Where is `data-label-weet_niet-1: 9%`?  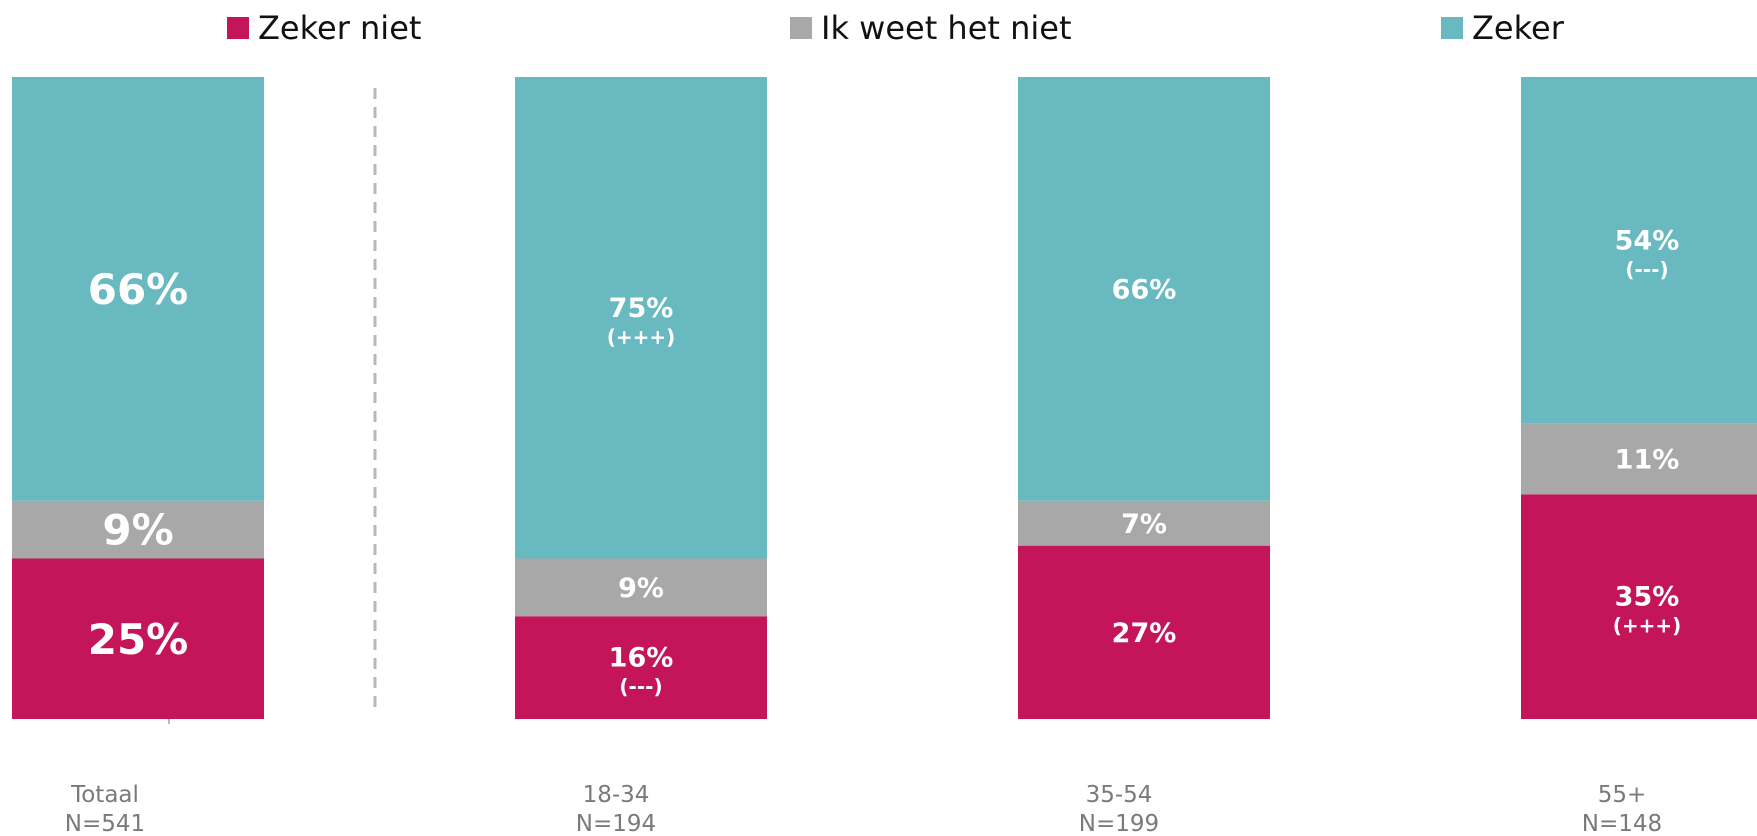 data-label-weet_niet-1: 9% is located at coordinates (641, 588).